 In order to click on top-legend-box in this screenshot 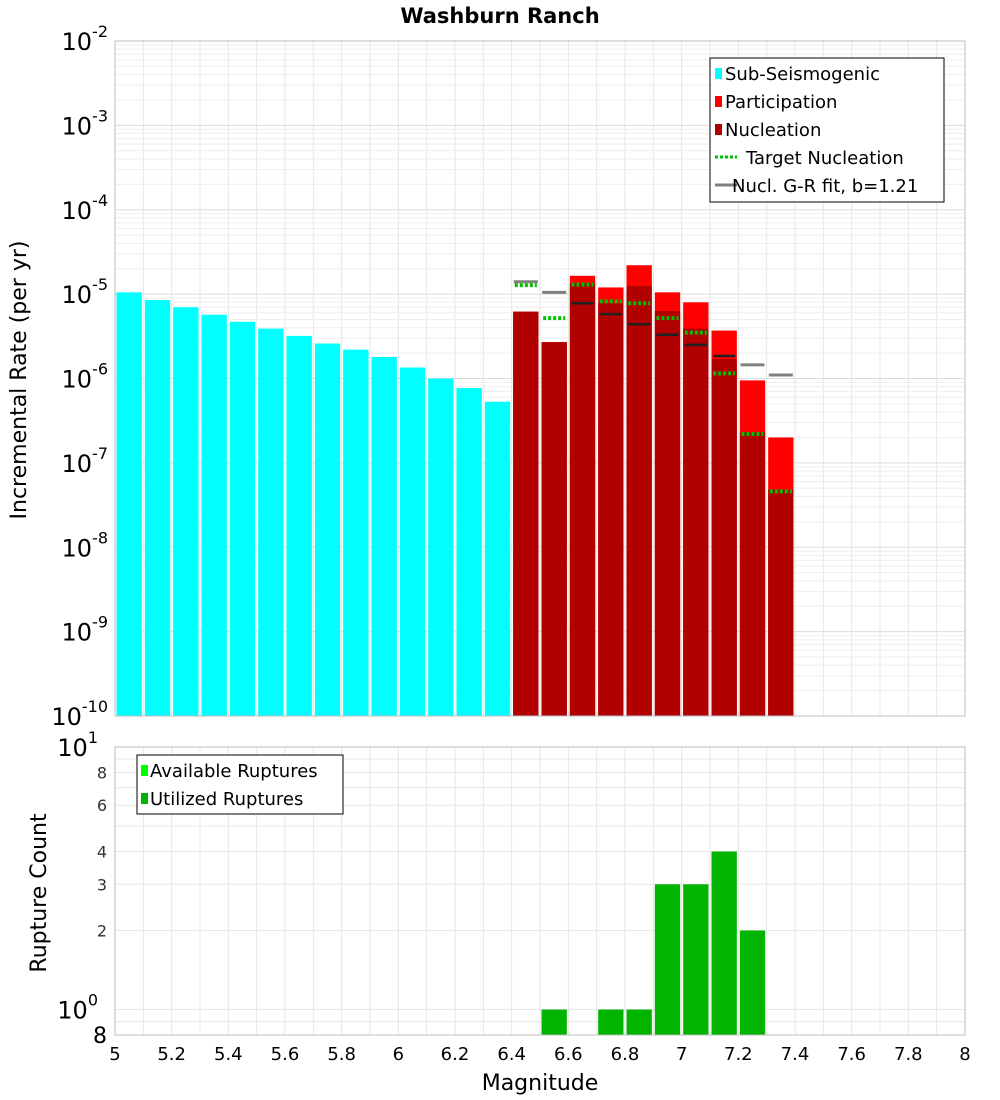, I will do `click(827, 130)`.